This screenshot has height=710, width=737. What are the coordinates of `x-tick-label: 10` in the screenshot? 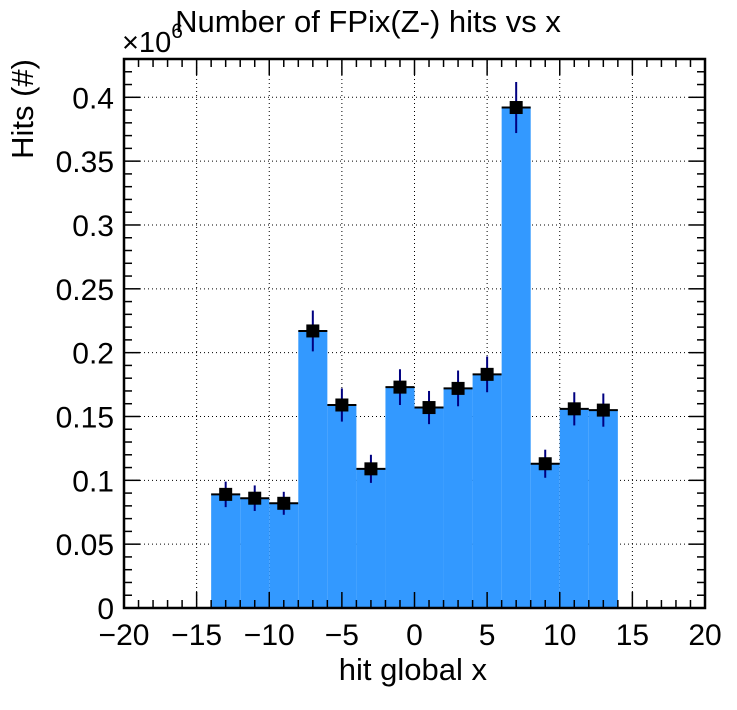 It's located at (559, 635).